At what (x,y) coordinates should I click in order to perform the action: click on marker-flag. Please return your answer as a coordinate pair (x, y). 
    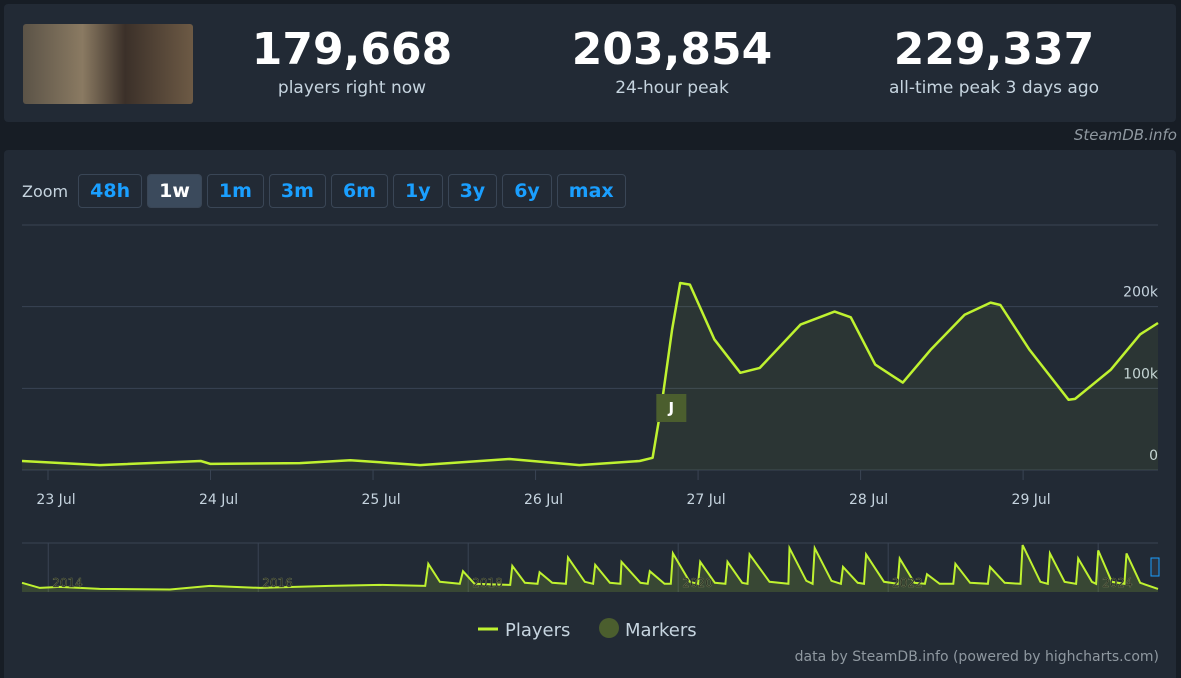
    Looking at the image, I should click on (671, 408).